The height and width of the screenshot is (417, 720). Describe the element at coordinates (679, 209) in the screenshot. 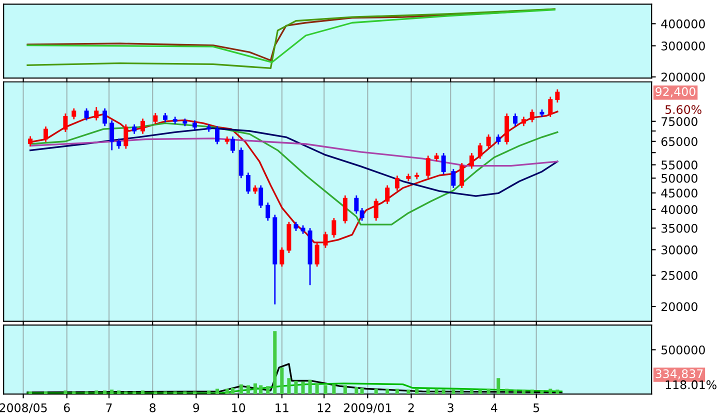

I see `y-tick-label: 40000` at that location.